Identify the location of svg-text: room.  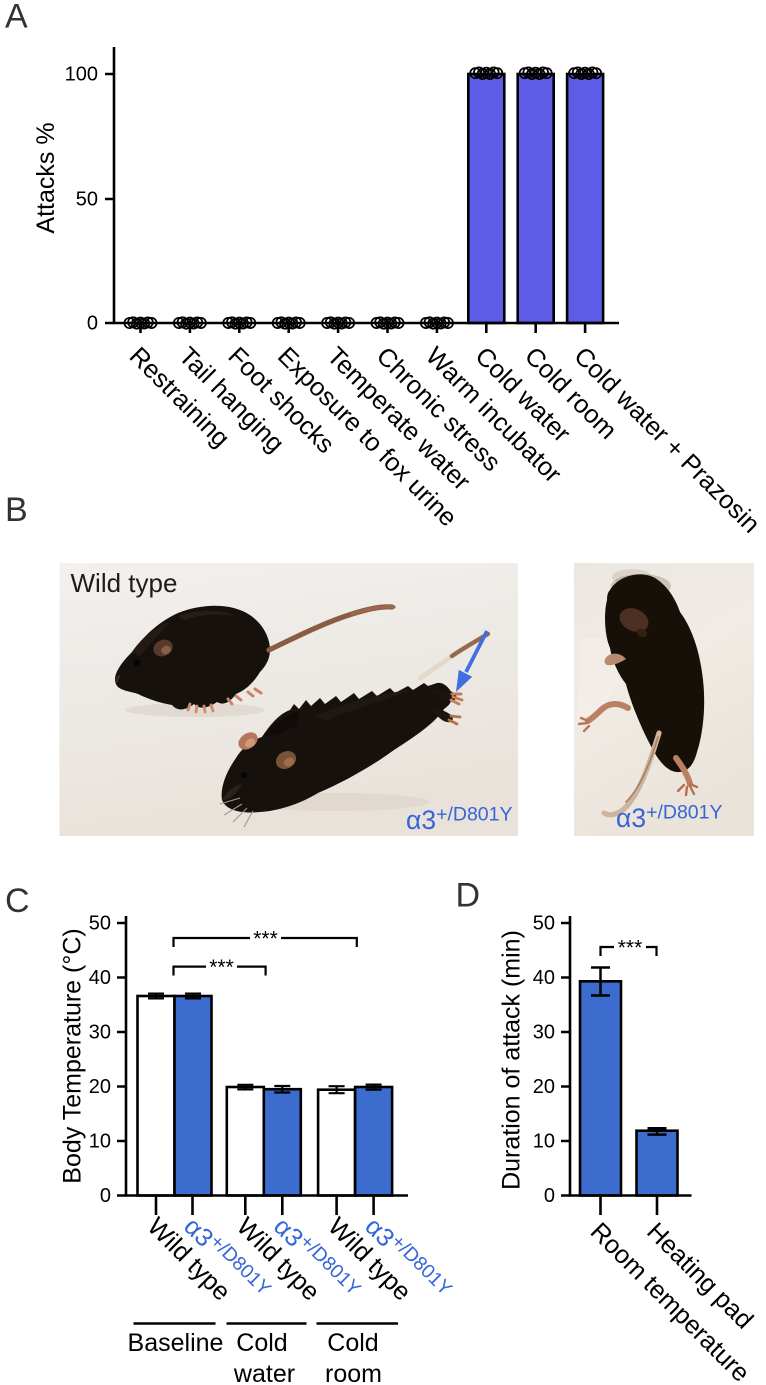
(353, 1372).